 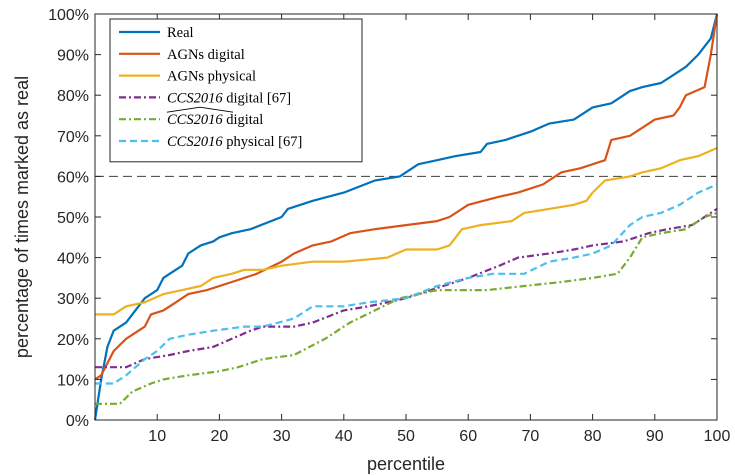 What do you see at coordinates (468, 436) in the screenshot?
I see `x-tick-label: 60` at bounding box center [468, 436].